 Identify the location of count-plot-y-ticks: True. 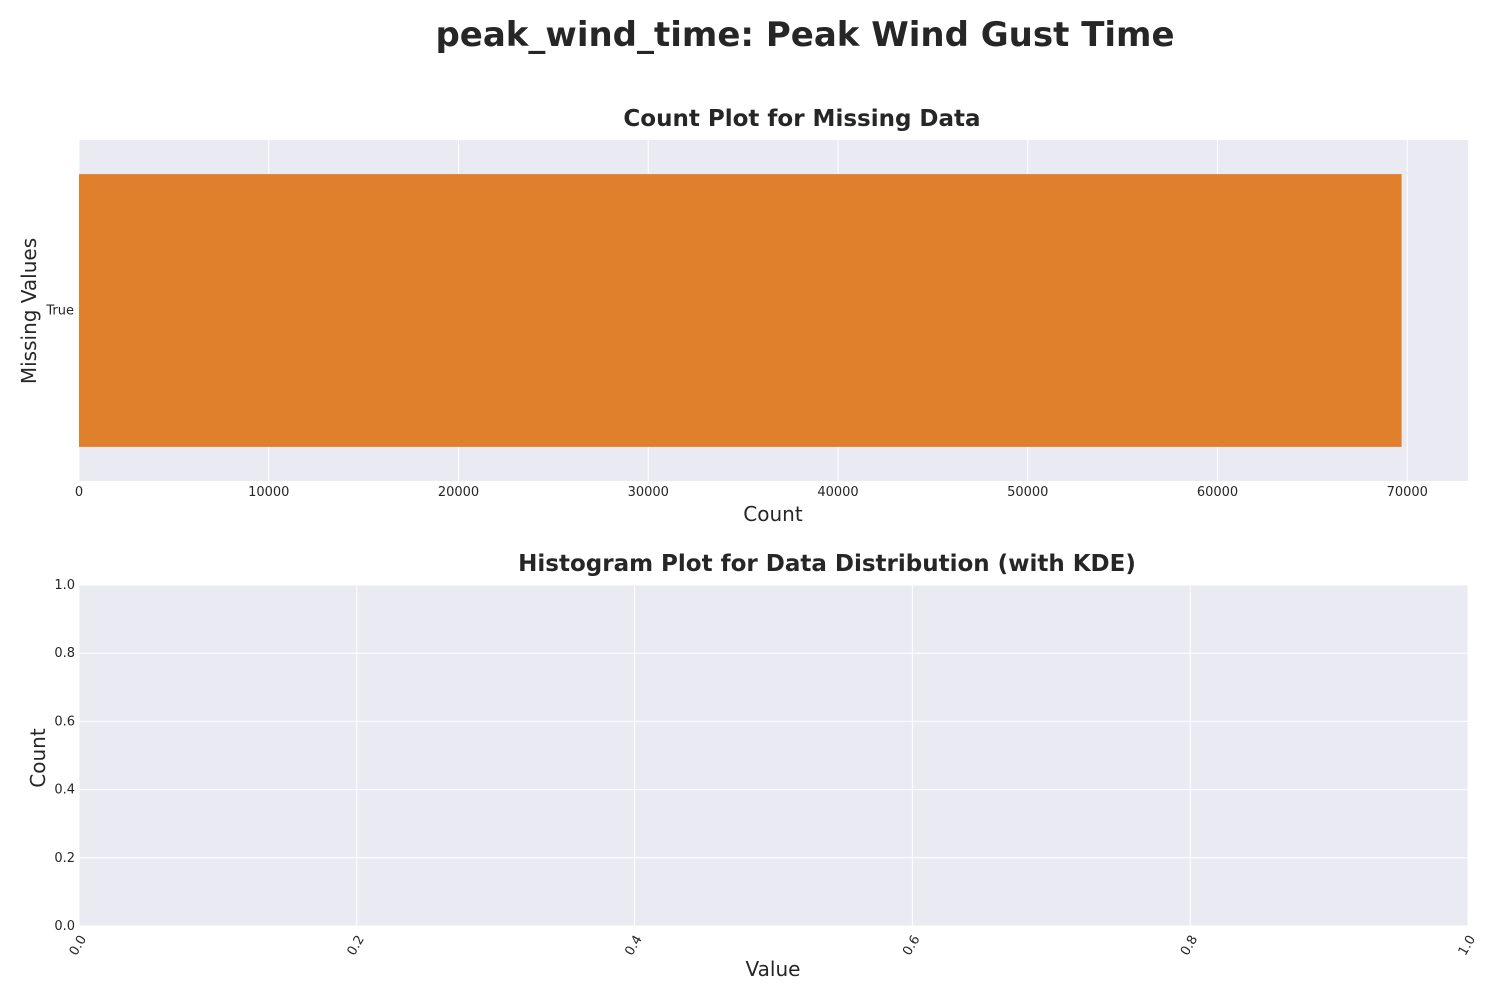
(59, 311).